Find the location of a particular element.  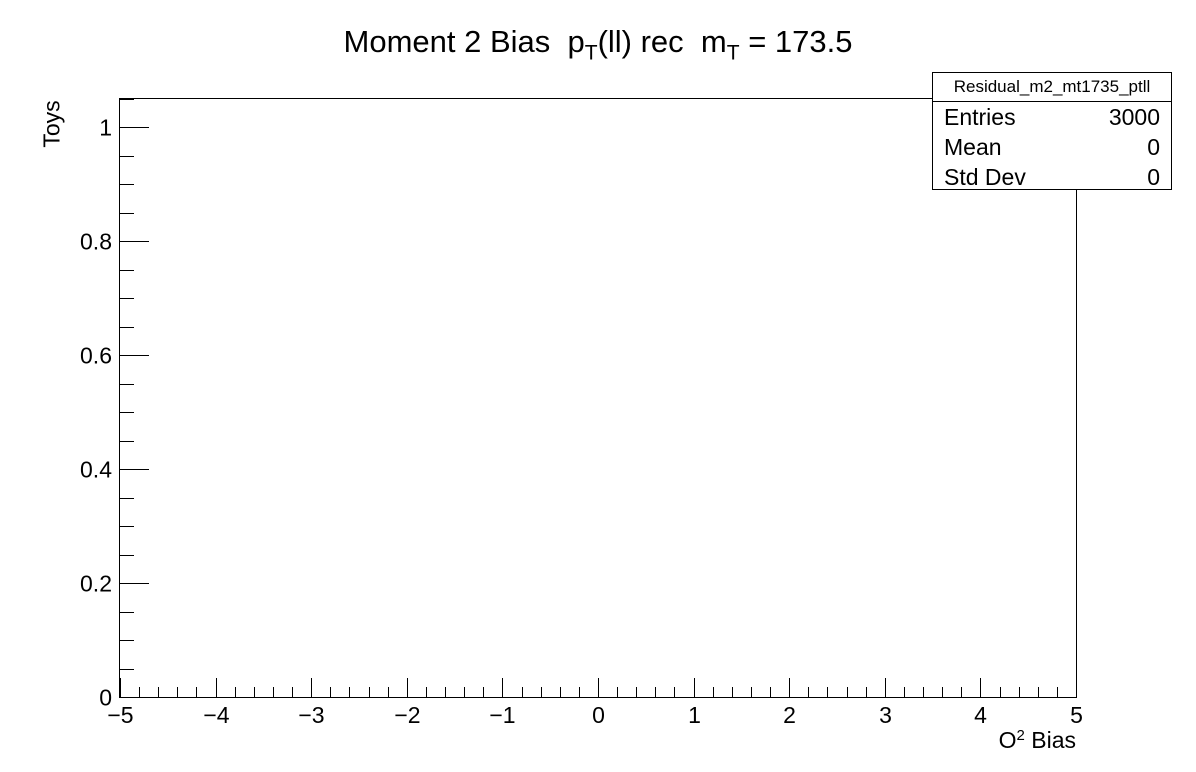

x-tick-label: −5 is located at coordinates (120, 715).